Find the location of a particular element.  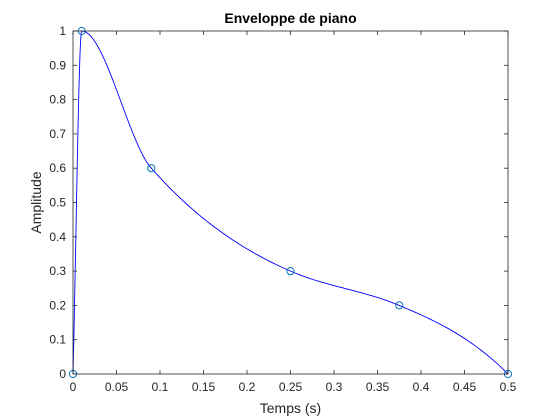

x-tick-label: 0.05 is located at coordinates (117, 387).